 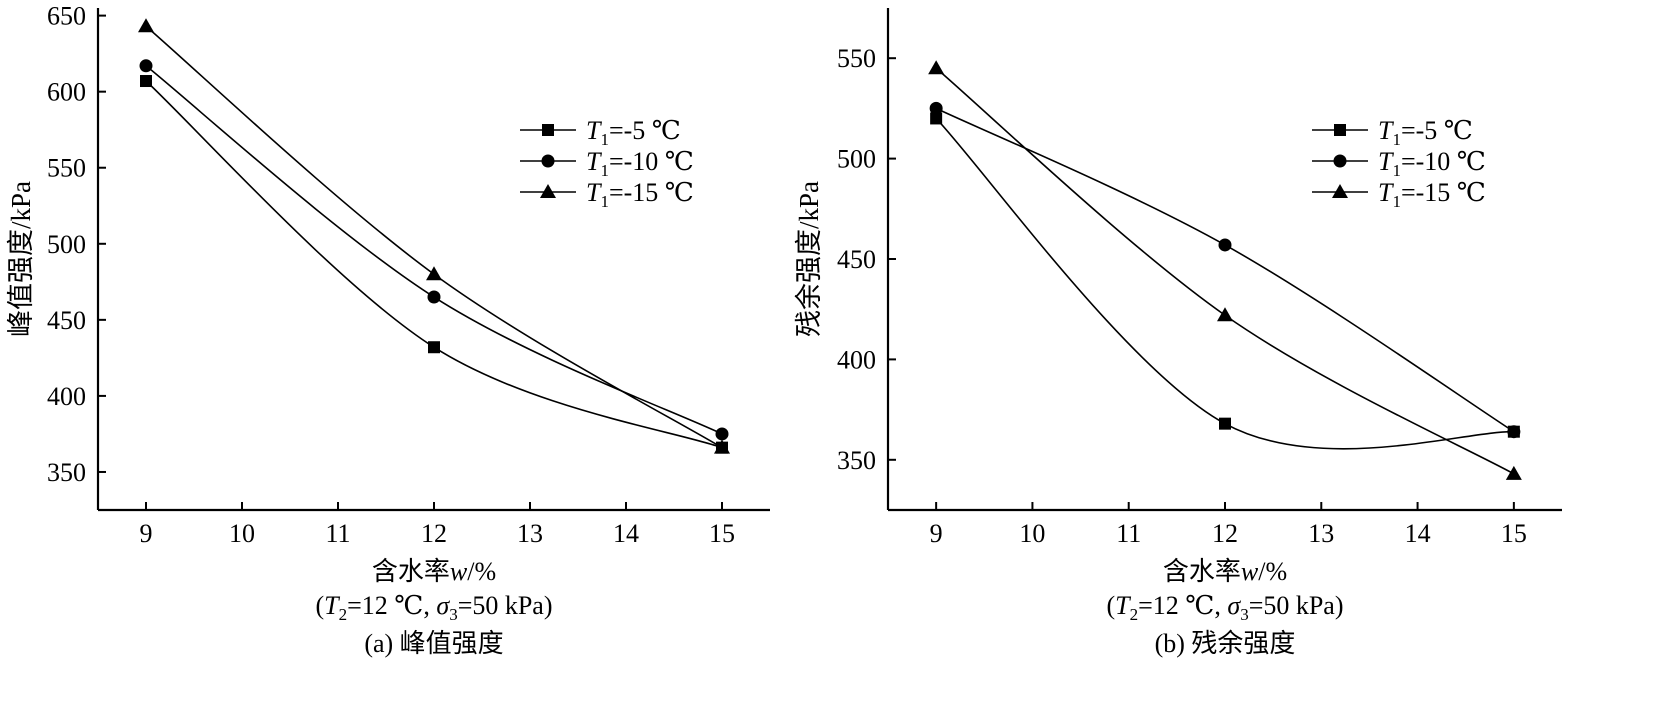 I want to click on y-axis-label: 残余强度/kPa, so click(x=809, y=259).